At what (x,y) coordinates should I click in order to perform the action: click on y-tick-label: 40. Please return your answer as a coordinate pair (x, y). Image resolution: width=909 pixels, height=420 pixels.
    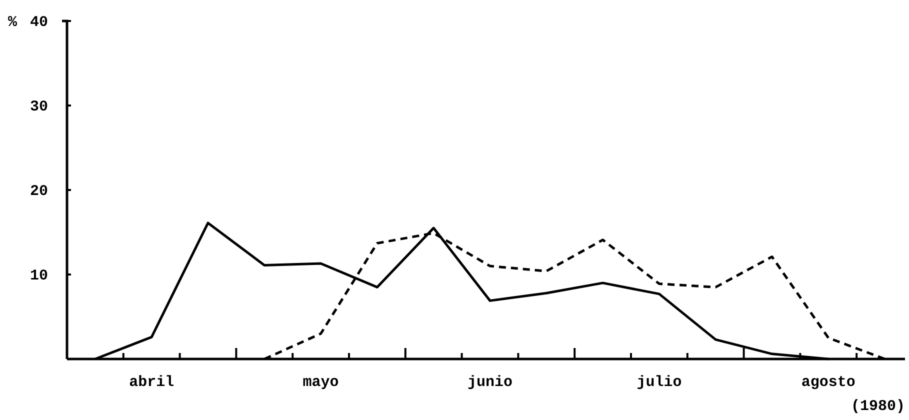
    Looking at the image, I should click on (39, 22).